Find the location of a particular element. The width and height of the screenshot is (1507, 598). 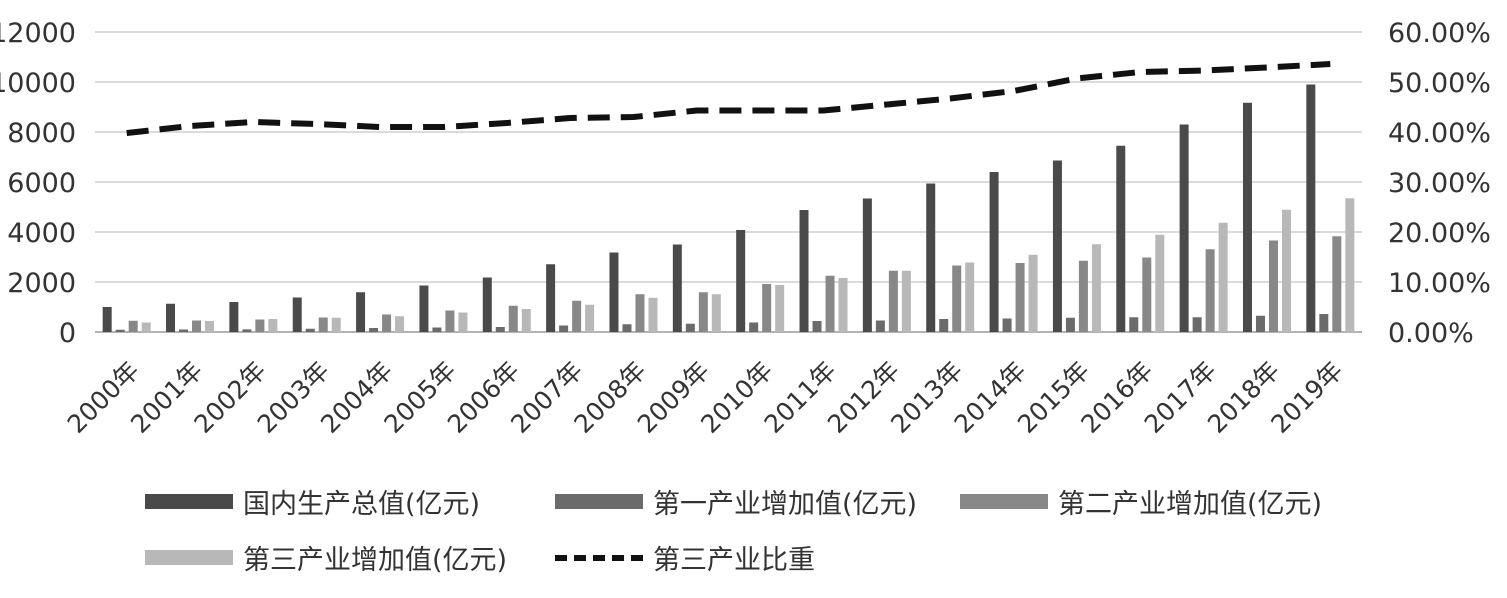

y-tick-label-right: 20.00% is located at coordinates (1439, 233).